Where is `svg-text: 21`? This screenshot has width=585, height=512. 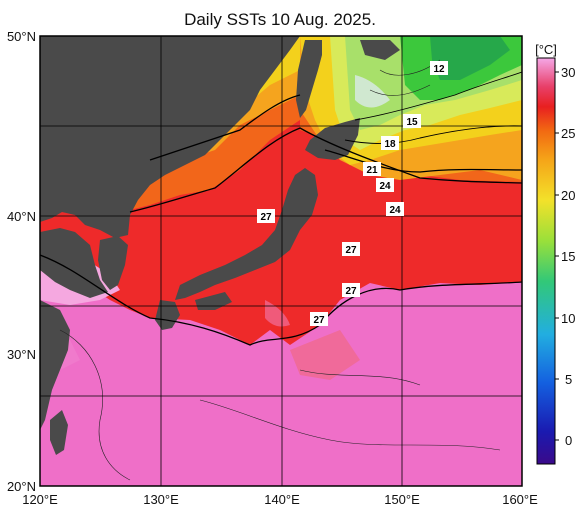 svg-text: 21 is located at coordinates (372, 170).